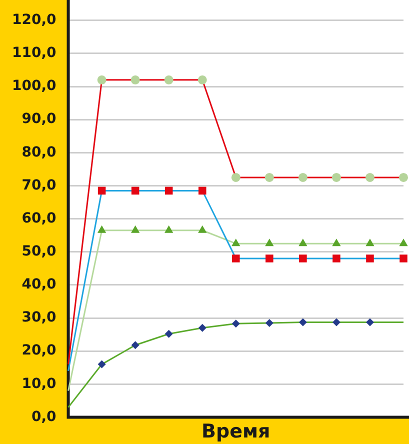 This screenshot has height=444, width=409. I want to click on y-tick-label: 40,0, so click(39, 284).